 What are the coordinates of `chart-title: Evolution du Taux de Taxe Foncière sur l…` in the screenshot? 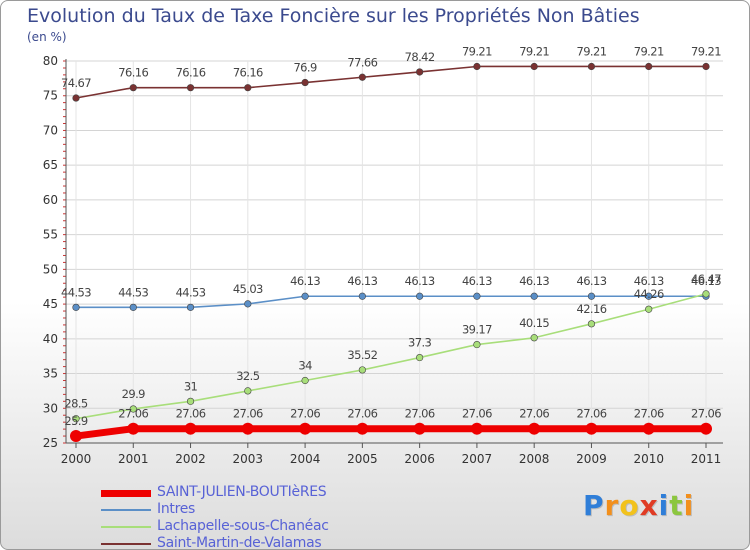 It's located at (333, 16).